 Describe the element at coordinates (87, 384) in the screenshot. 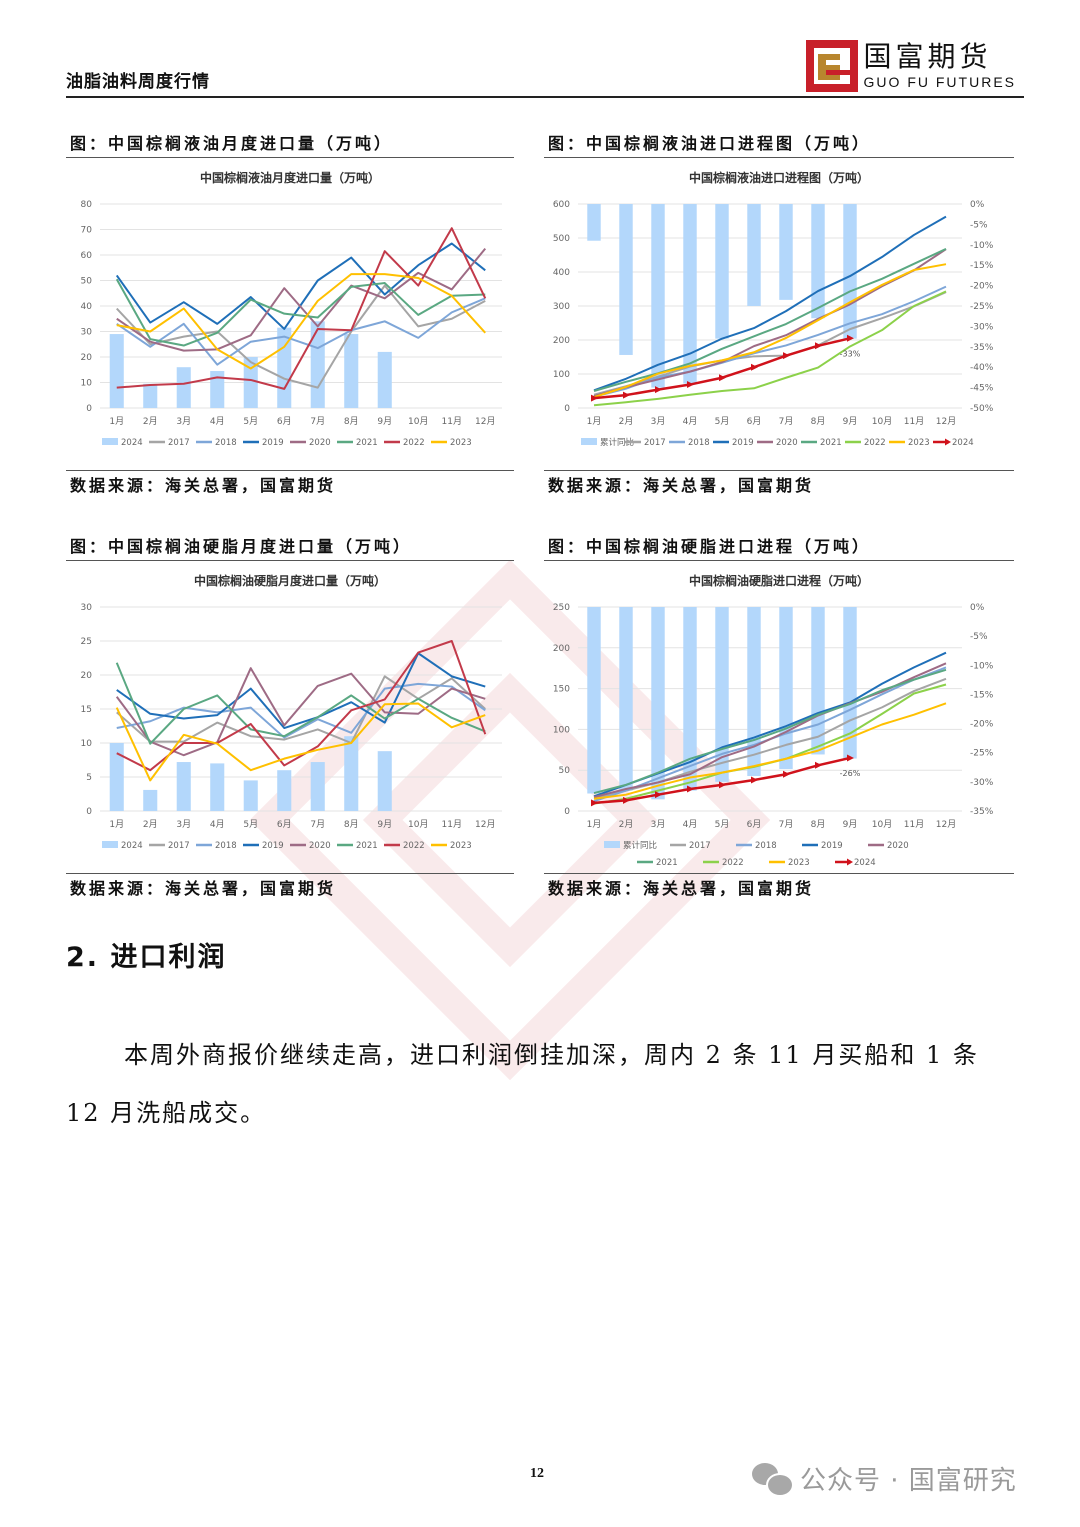

I see `y-tick-label: 10` at that location.